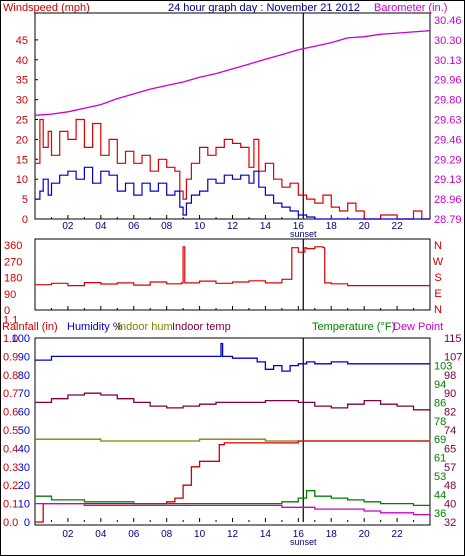 The height and width of the screenshot is (556, 465). I want to click on direction-tick: 360, so click(13, 246).